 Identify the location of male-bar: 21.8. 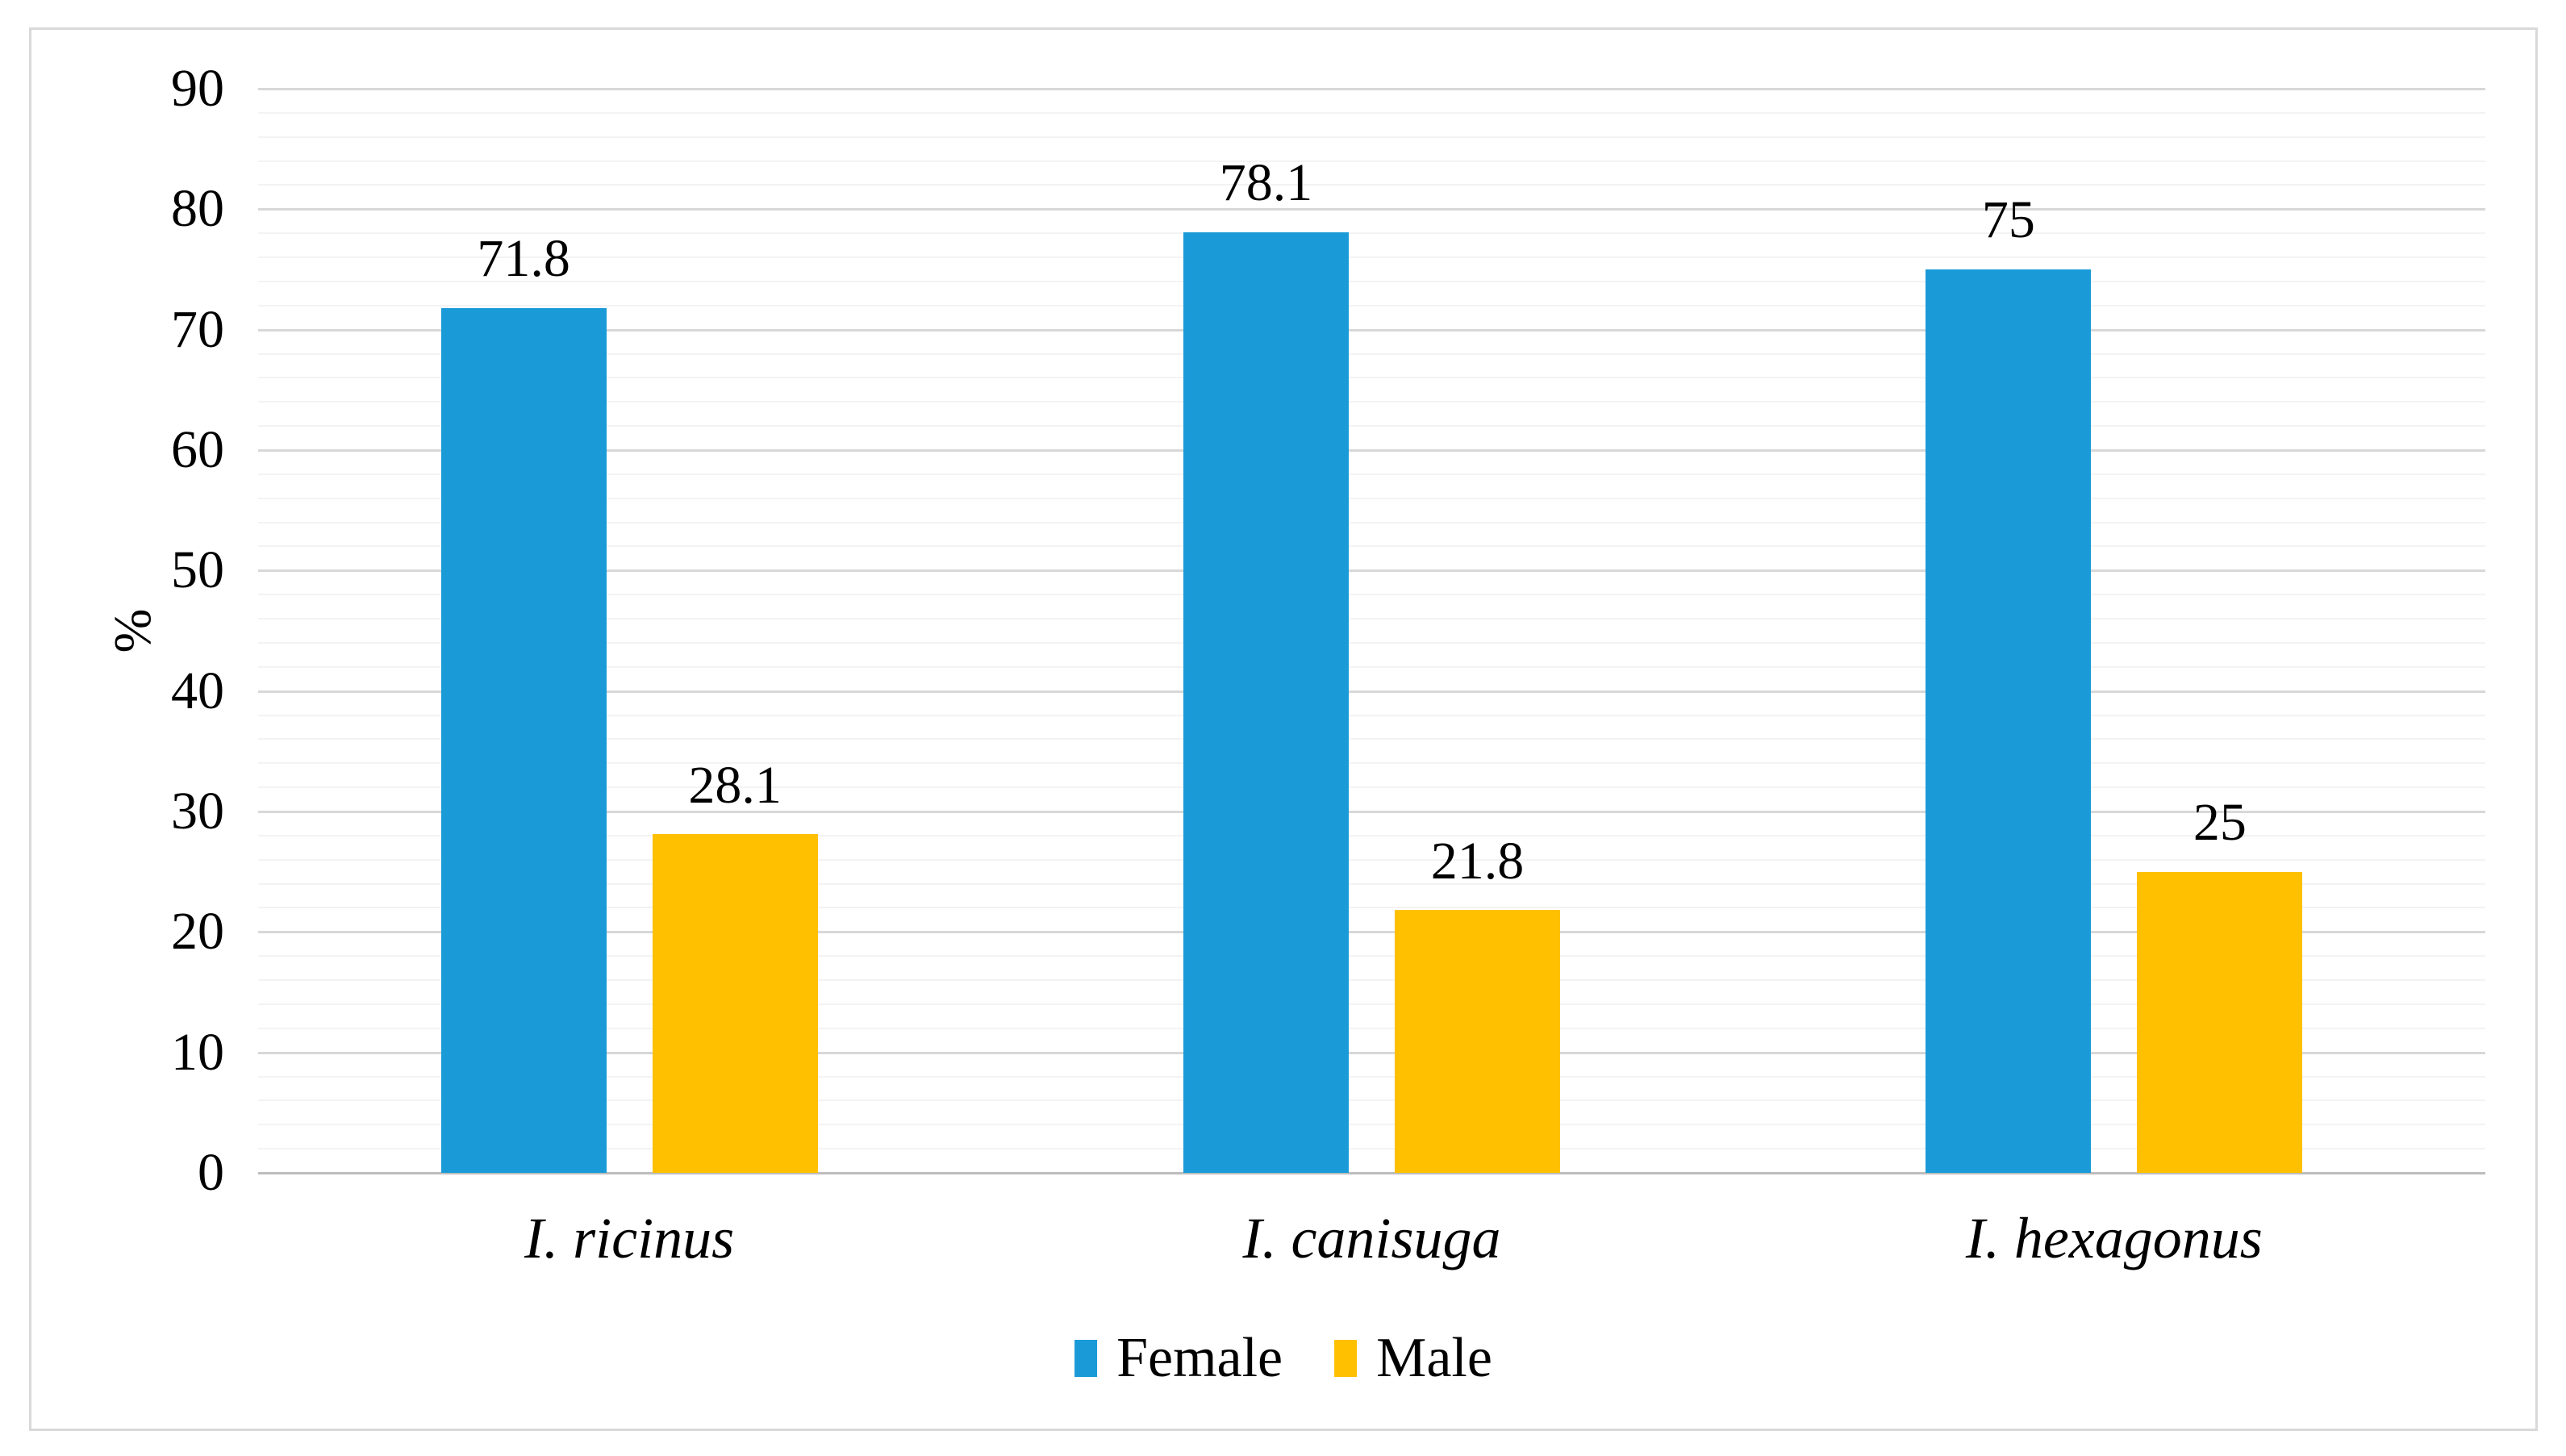
(1477, 1003).